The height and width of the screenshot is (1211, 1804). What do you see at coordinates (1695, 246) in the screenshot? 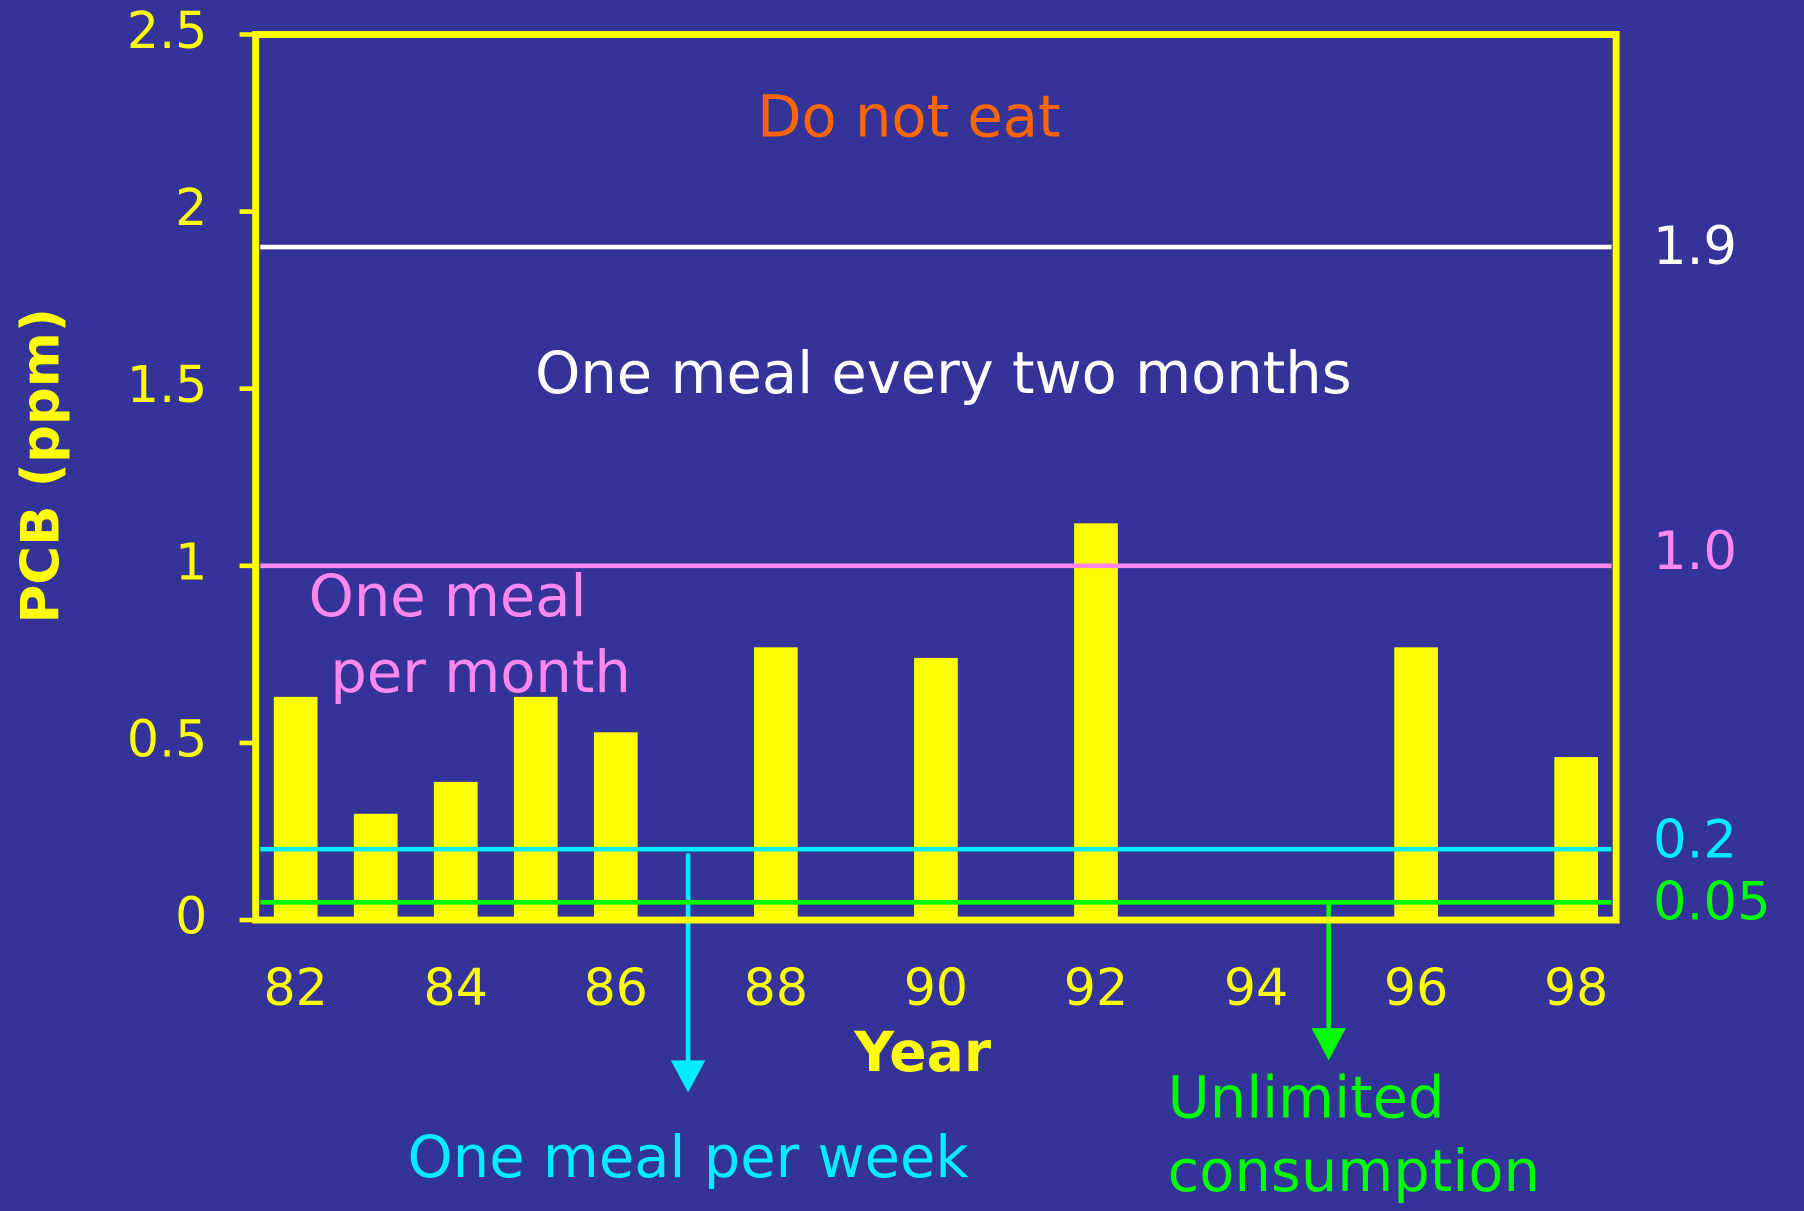
I see `threshold-label: 1.9` at bounding box center [1695, 246].